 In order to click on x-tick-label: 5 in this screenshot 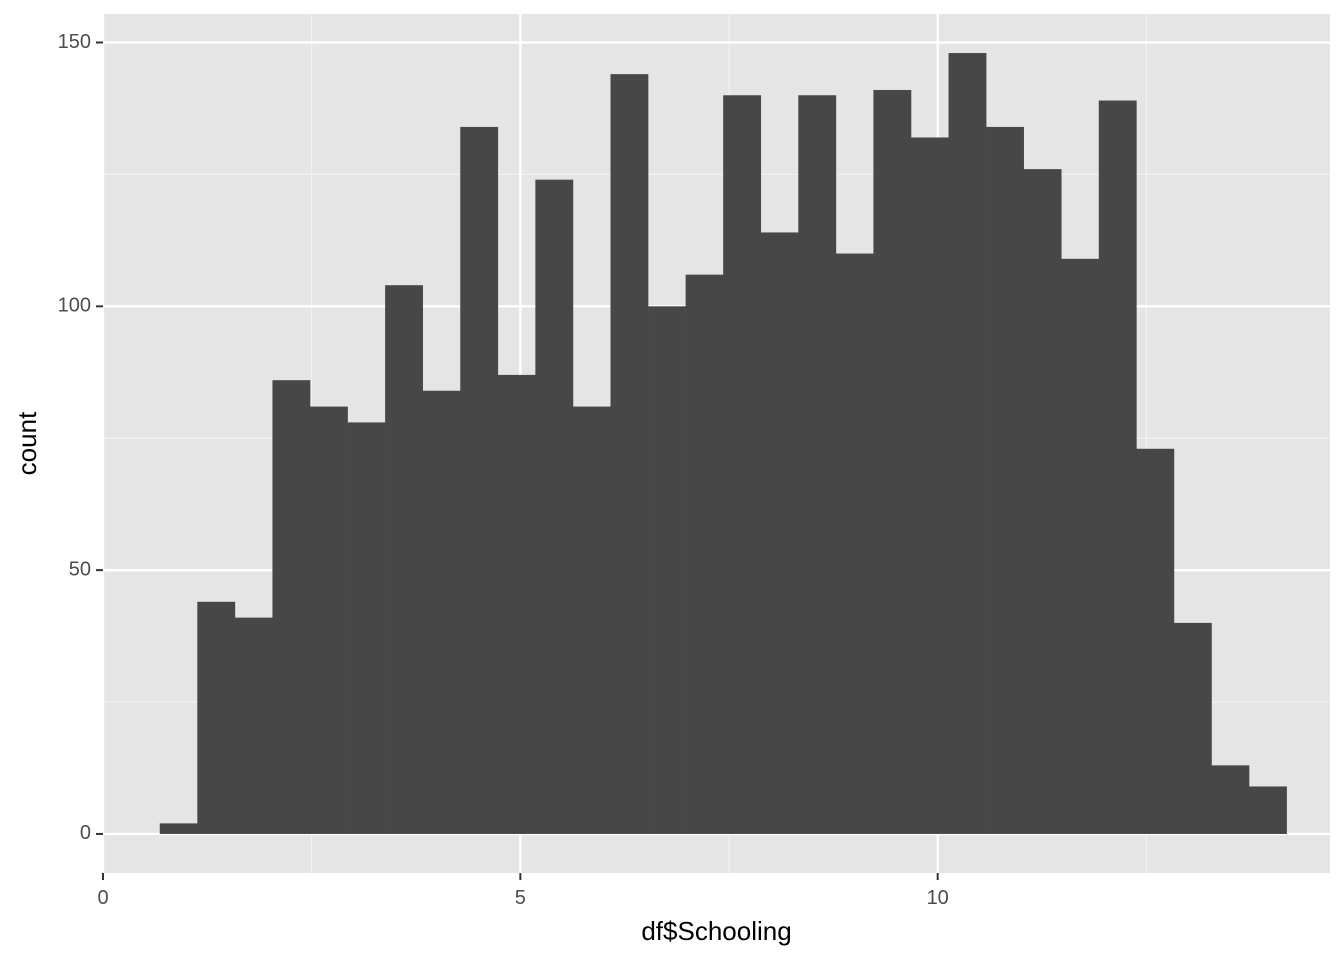, I will do `click(520, 898)`.